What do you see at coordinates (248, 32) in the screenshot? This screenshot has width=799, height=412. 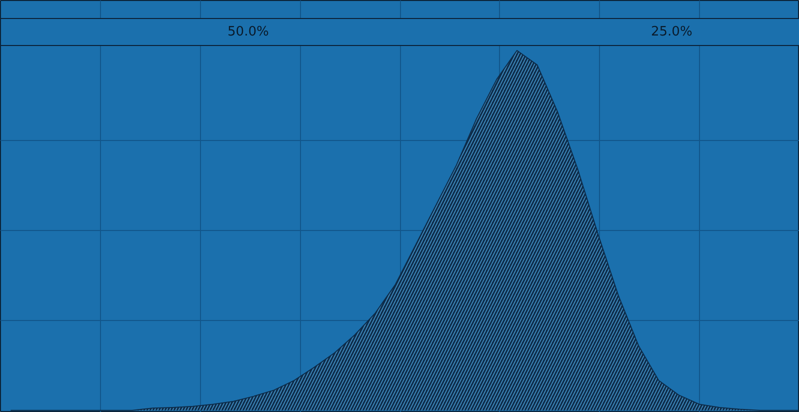 I see `text: 50.0%` at bounding box center [248, 32].